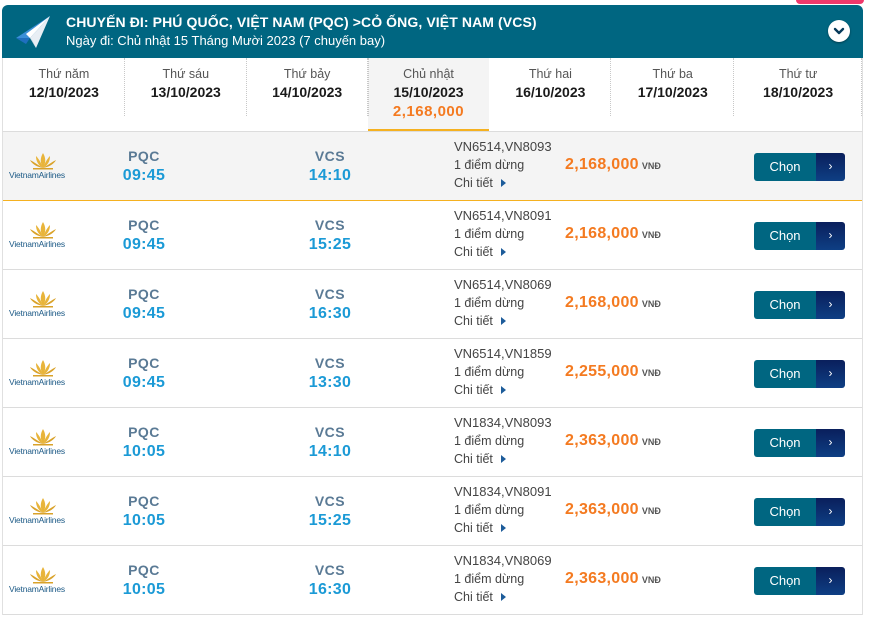 The width and height of the screenshot is (869, 620). I want to click on flight-numbers: VN1834,VN8091, so click(503, 491).